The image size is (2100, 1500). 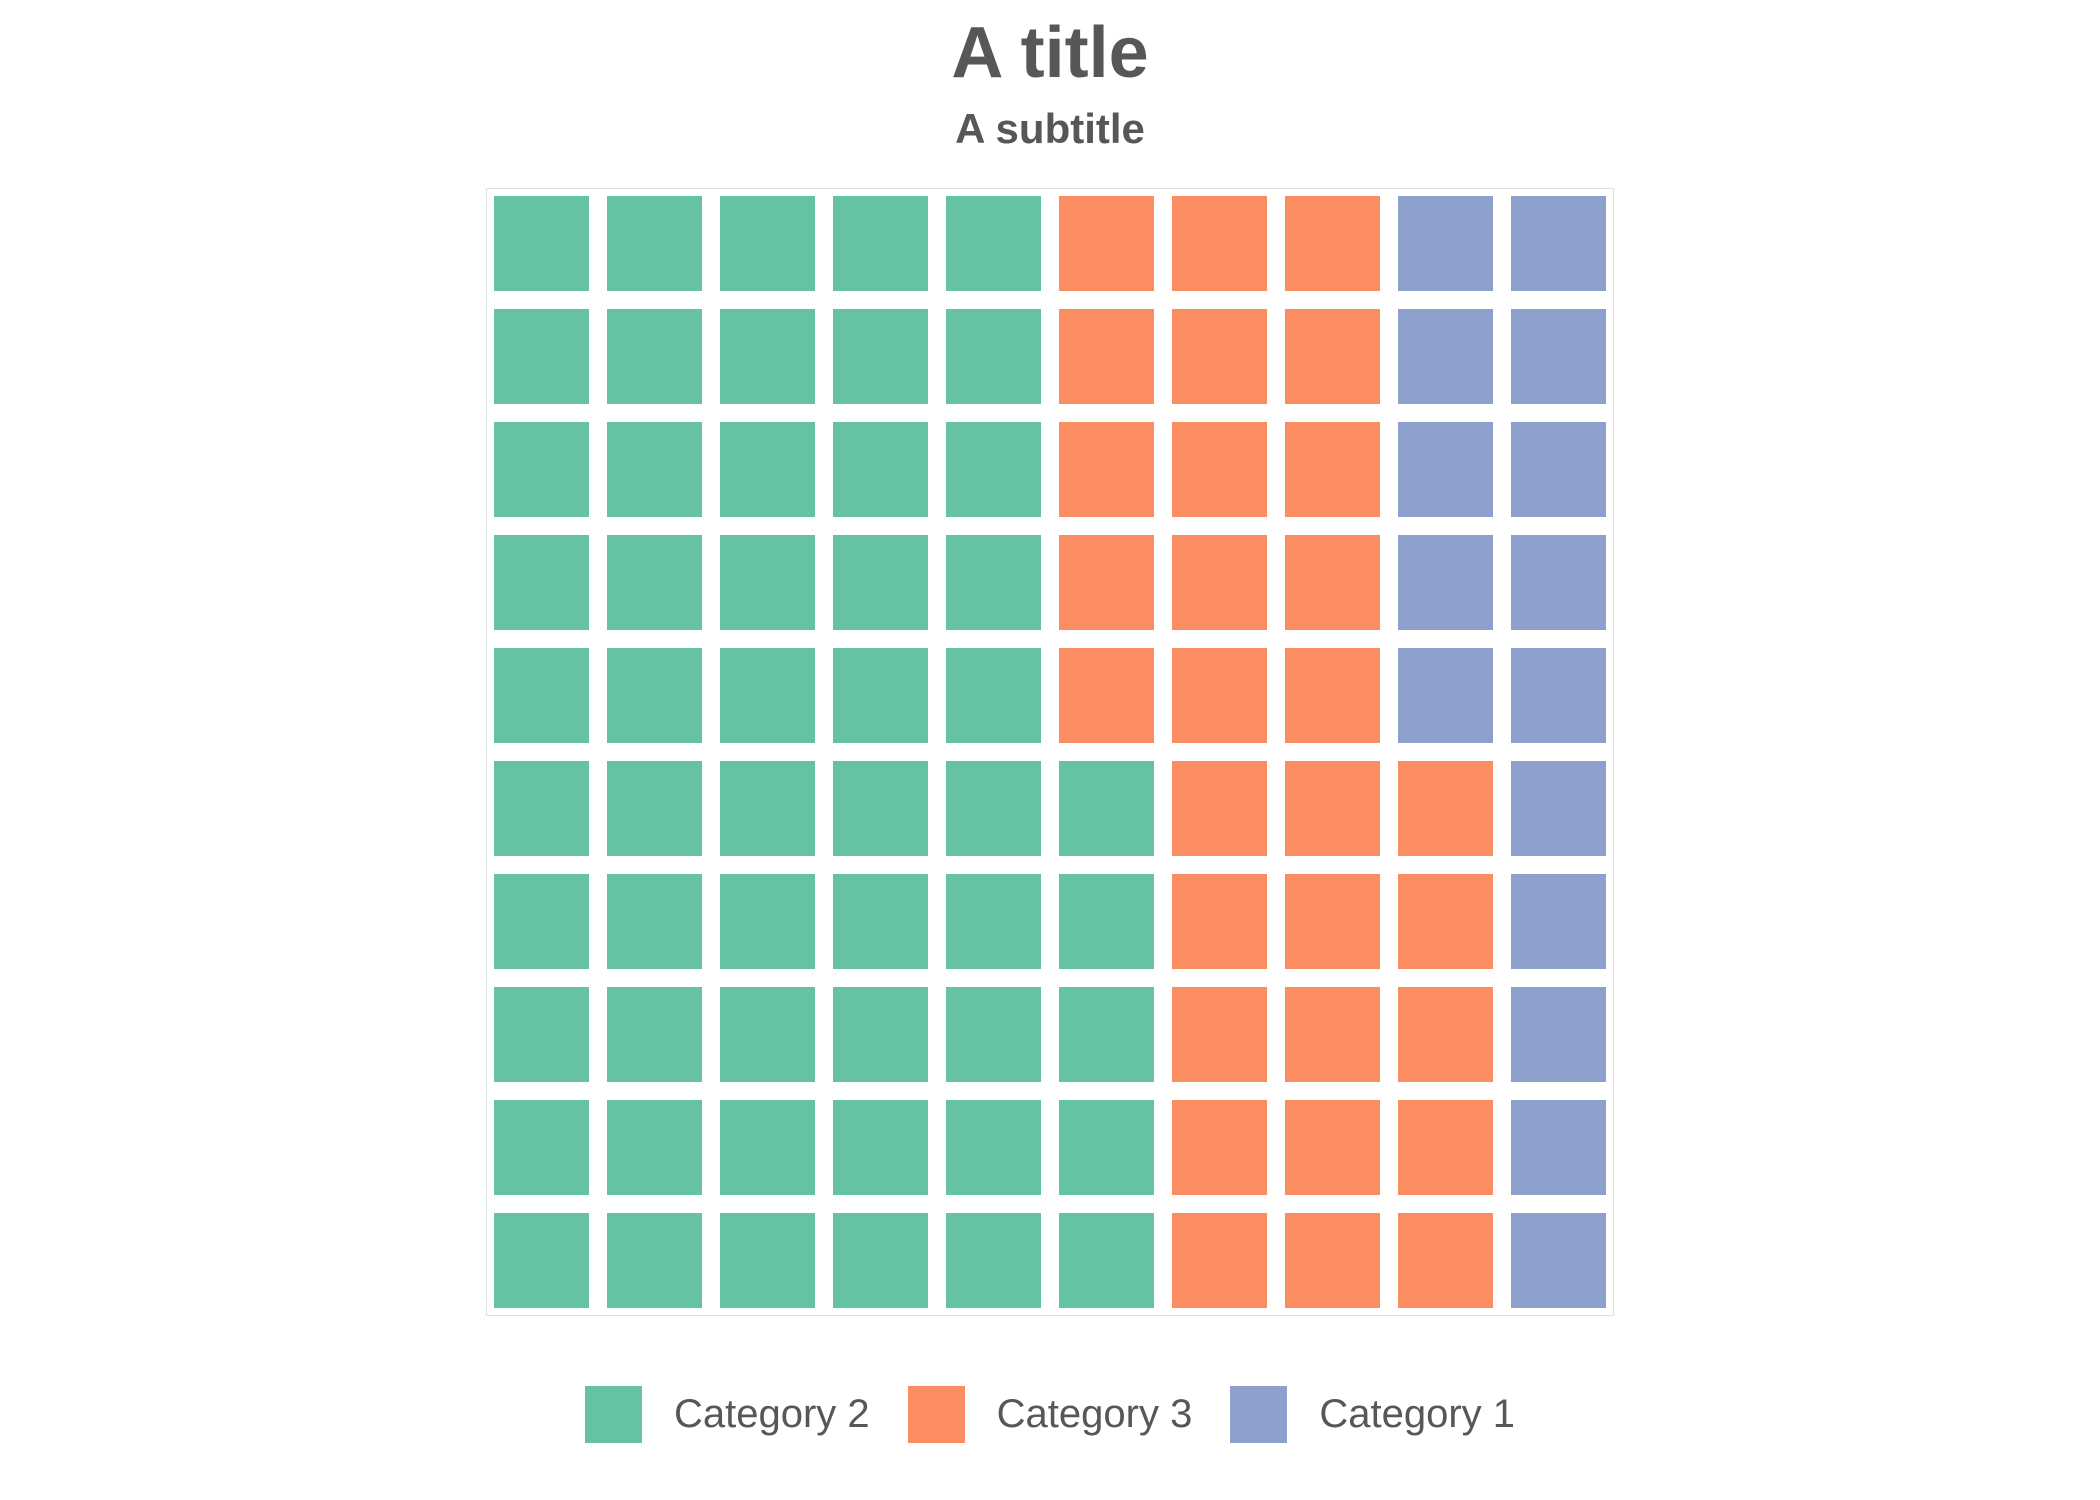 I want to click on legend-item: Category 3, so click(x=1050, y=1414).